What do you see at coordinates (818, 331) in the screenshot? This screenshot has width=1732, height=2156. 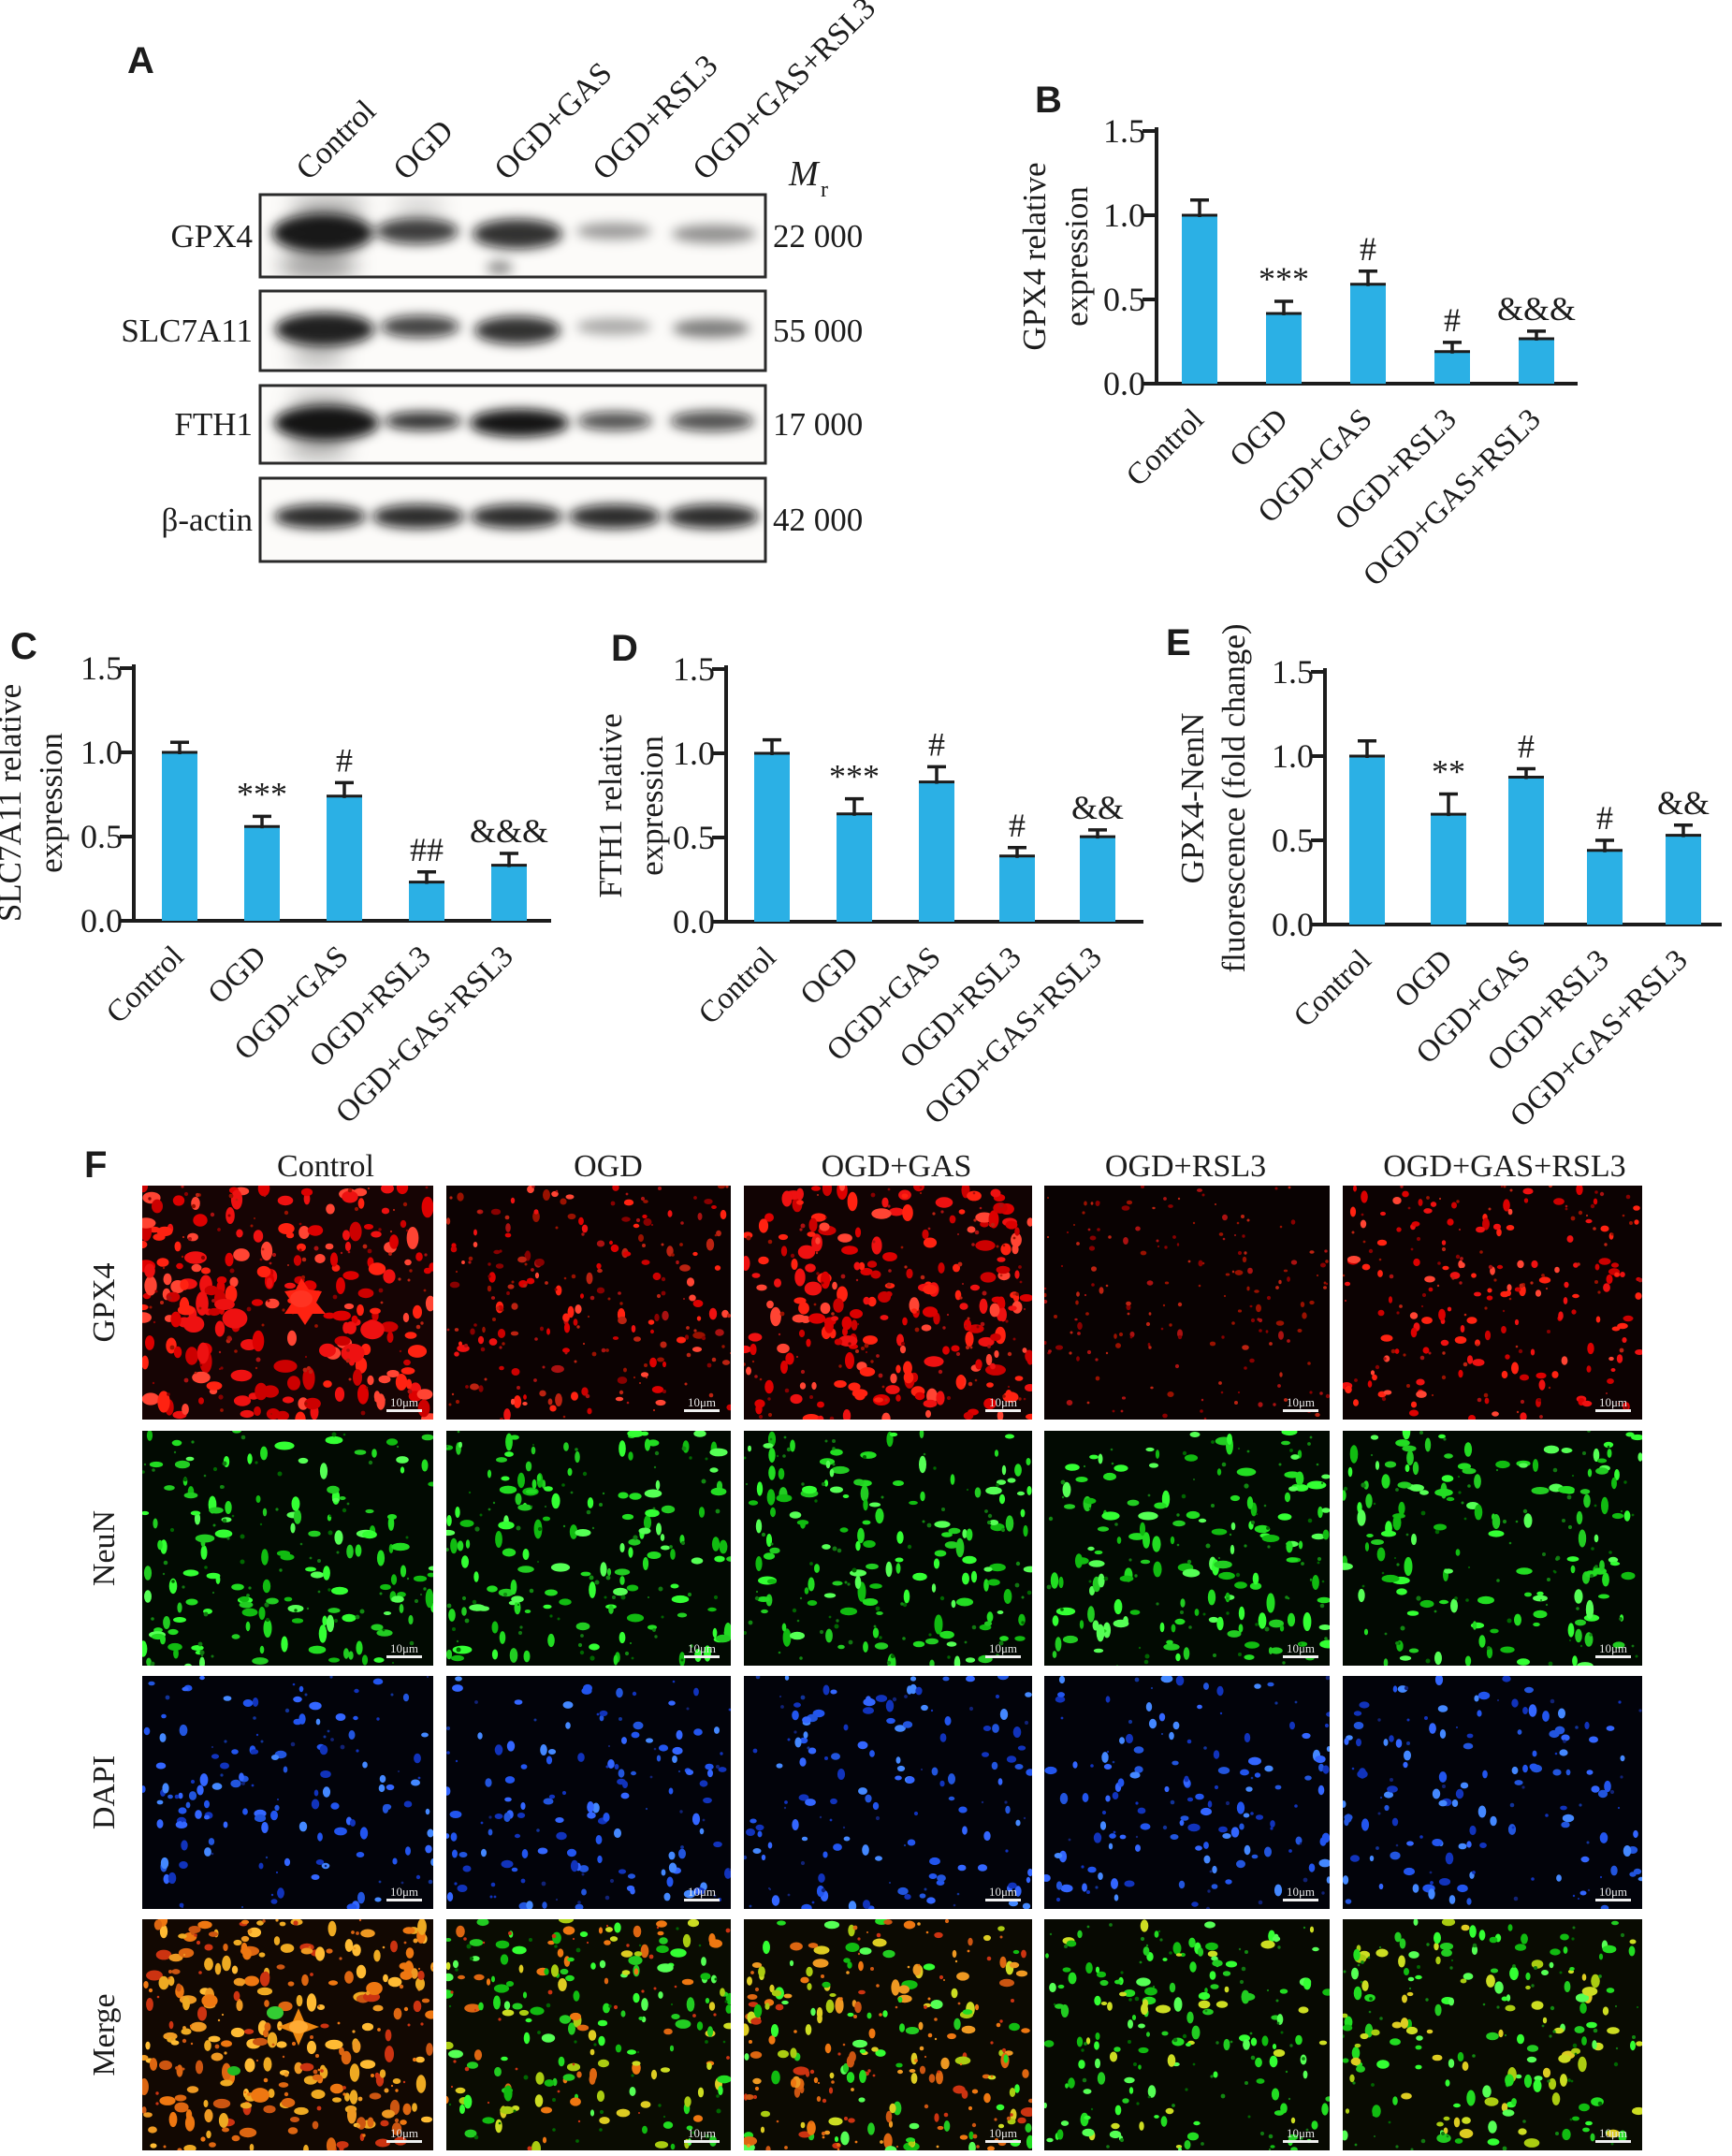 I see `svg-text: 55 000` at bounding box center [818, 331].